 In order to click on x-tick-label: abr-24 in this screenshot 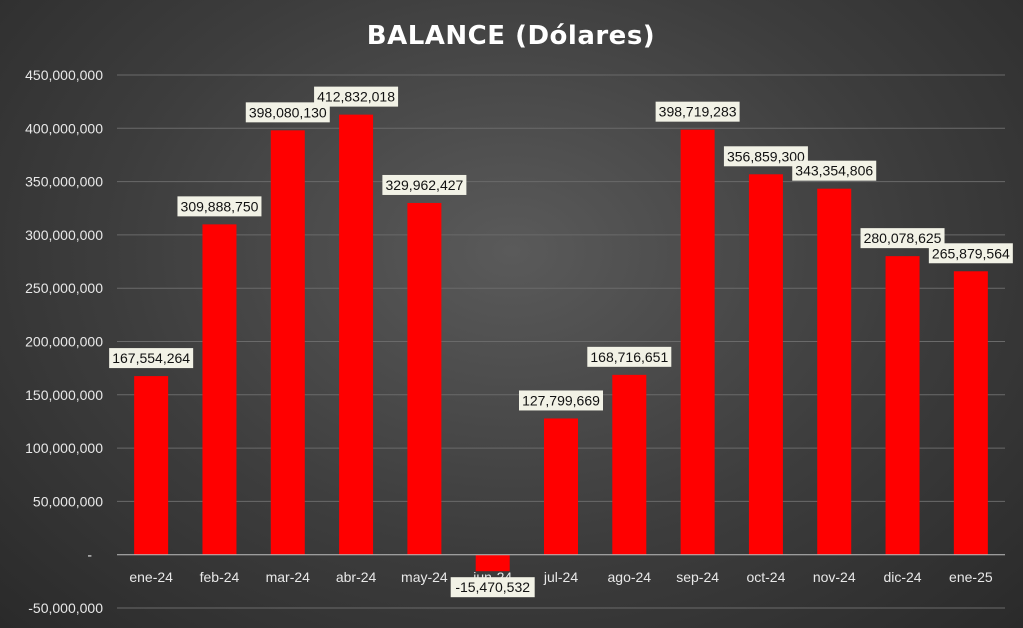, I will do `click(356, 577)`.